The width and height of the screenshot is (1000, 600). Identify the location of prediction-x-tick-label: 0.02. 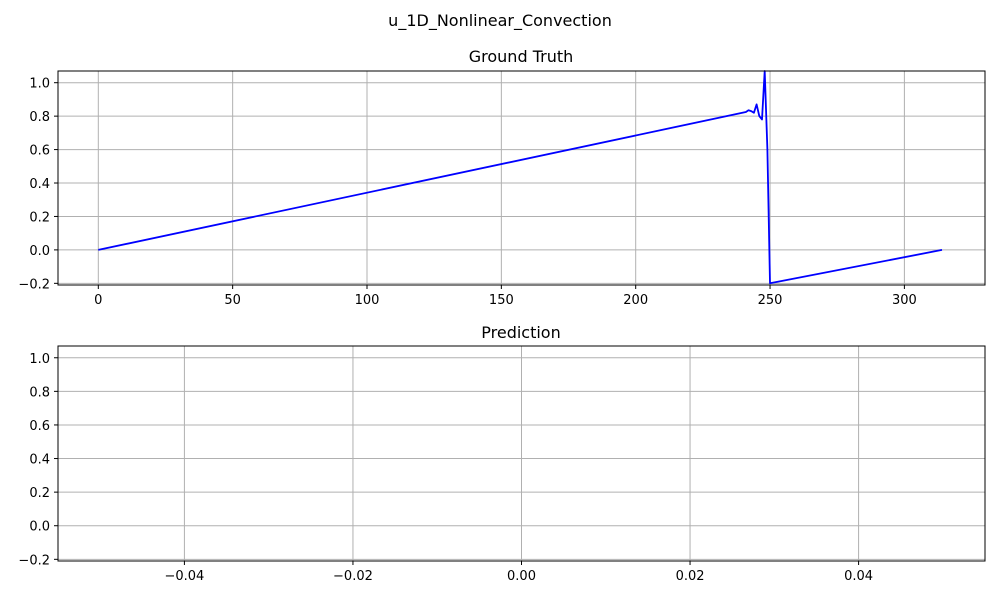
(690, 576).